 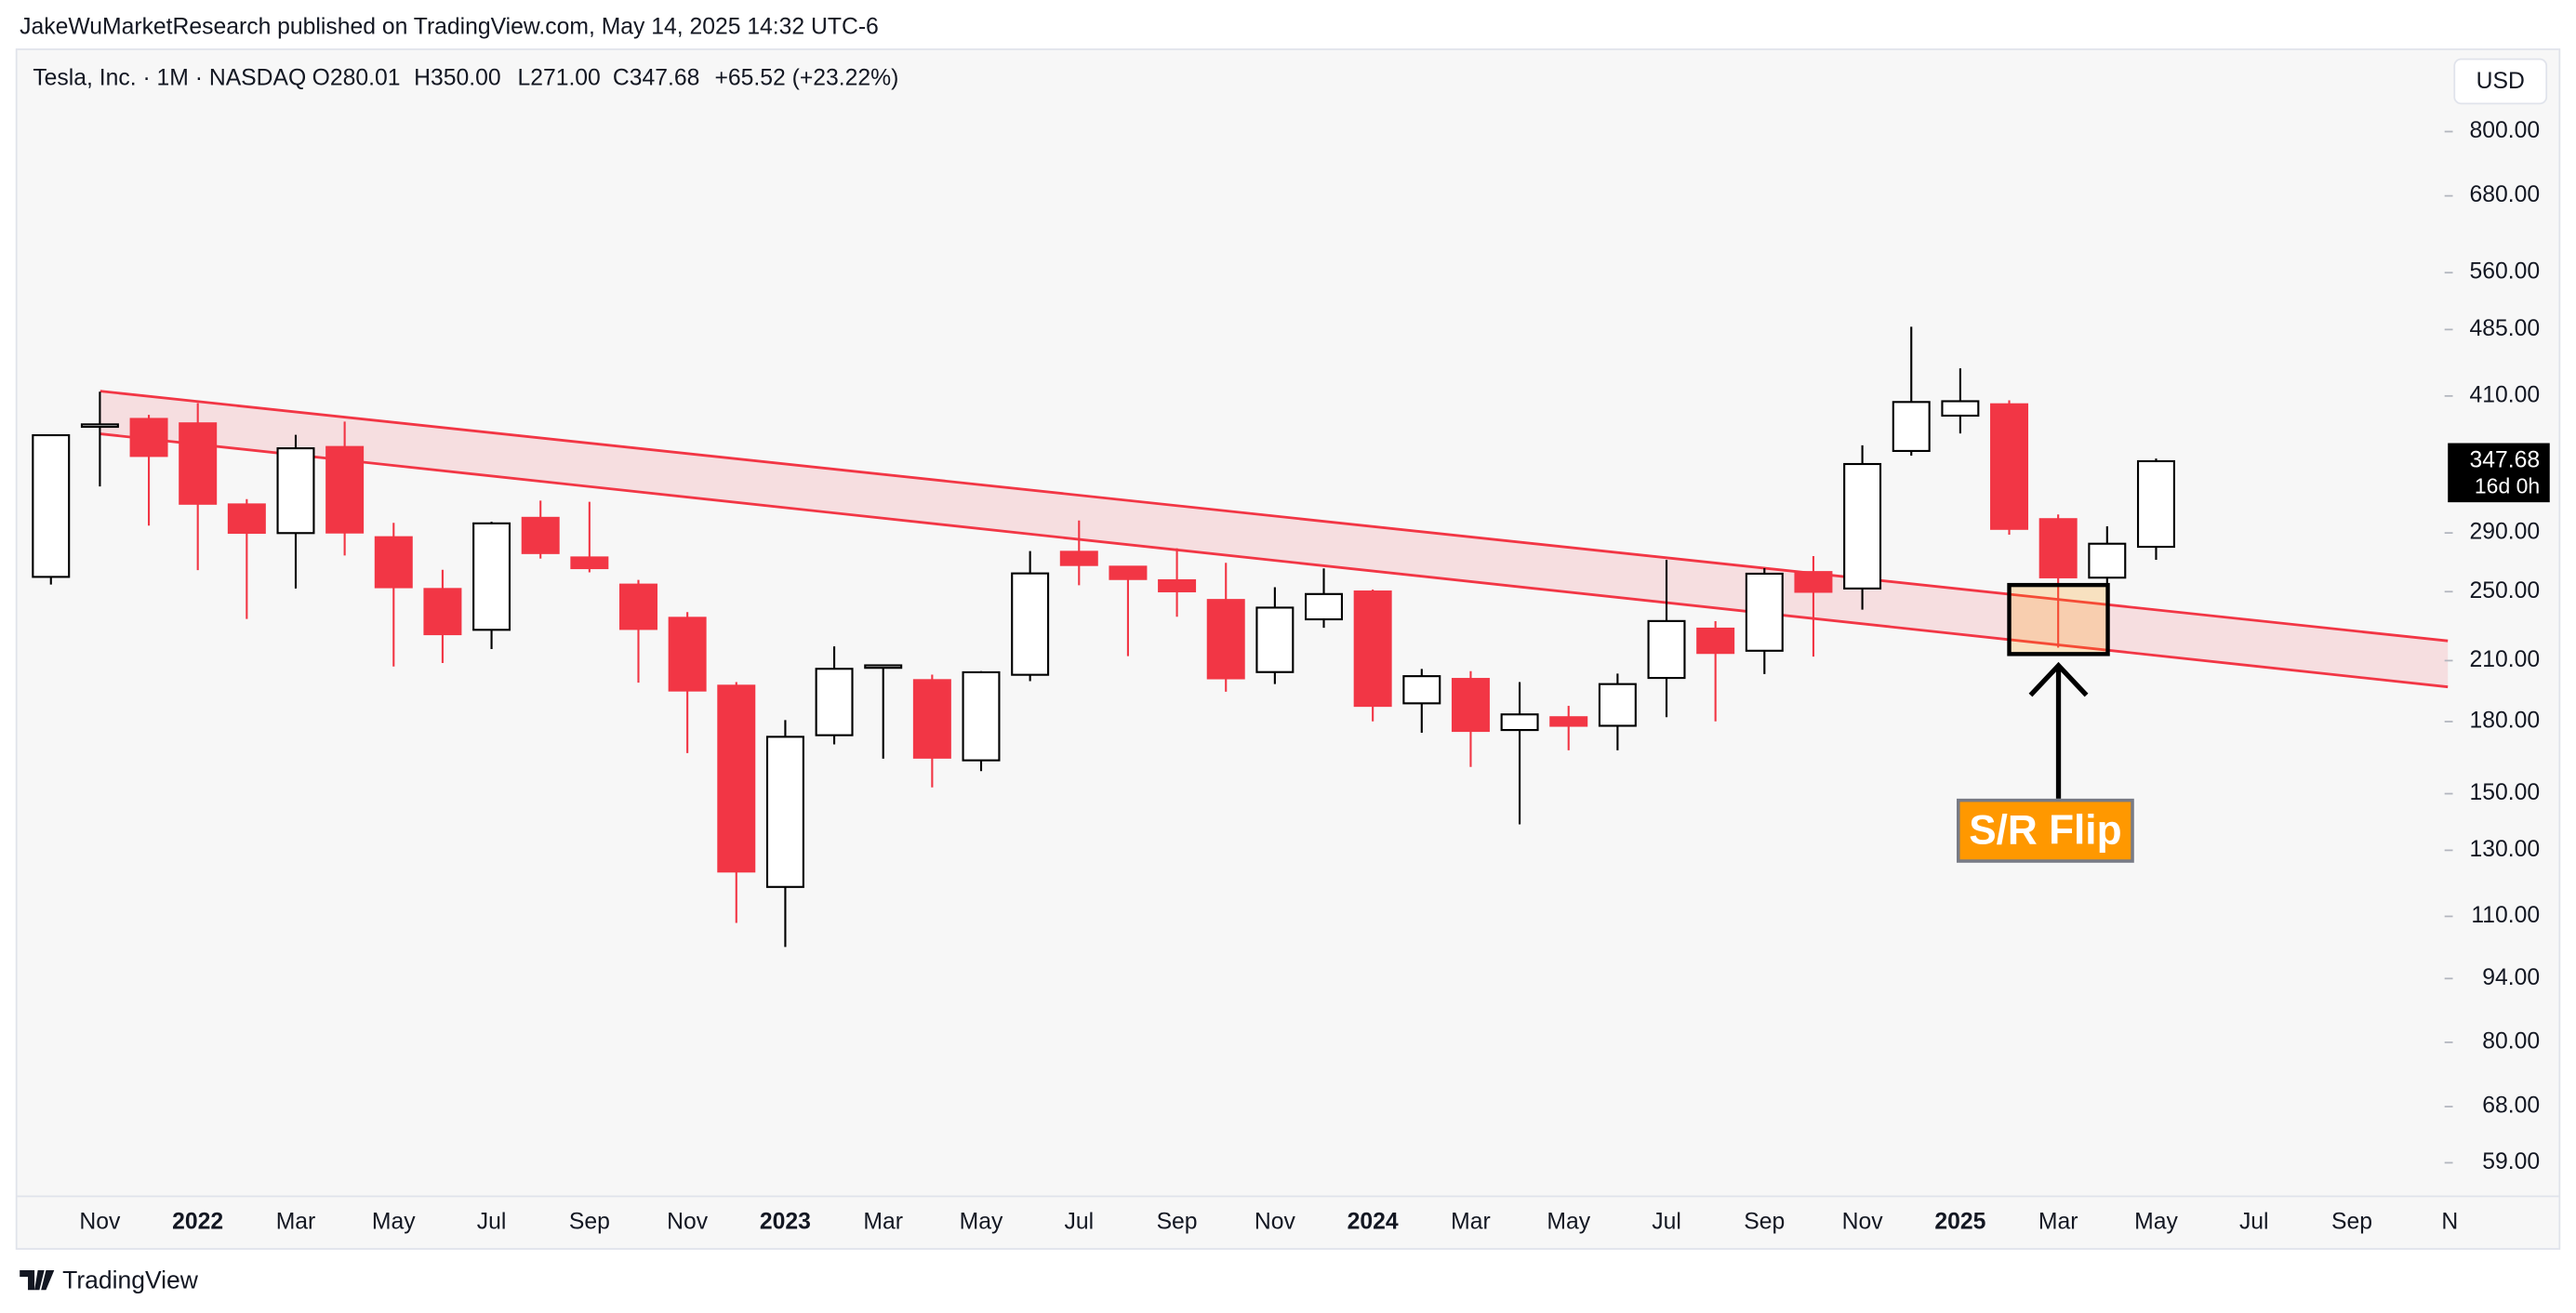 What do you see at coordinates (2505, 130) in the screenshot?
I see `y-tick-label: 800.00` at bounding box center [2505, 130].